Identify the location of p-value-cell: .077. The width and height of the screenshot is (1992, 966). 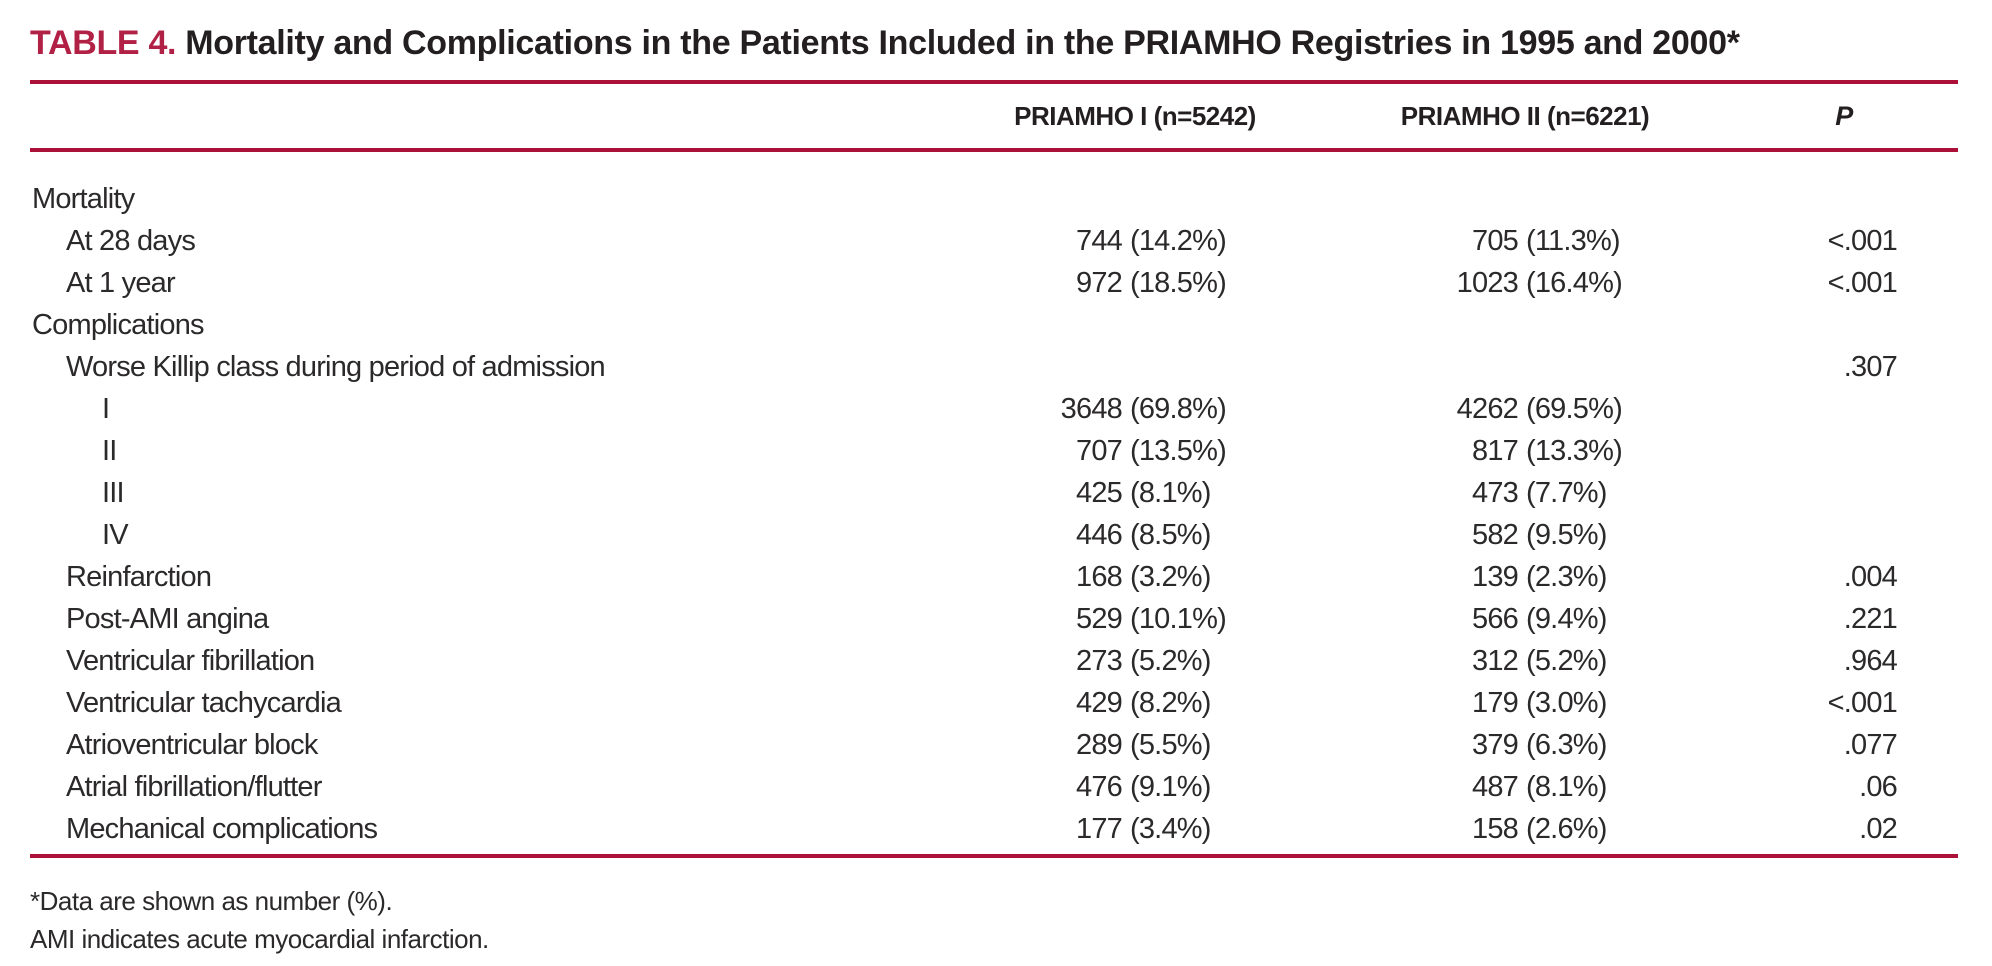
(1870, 744).